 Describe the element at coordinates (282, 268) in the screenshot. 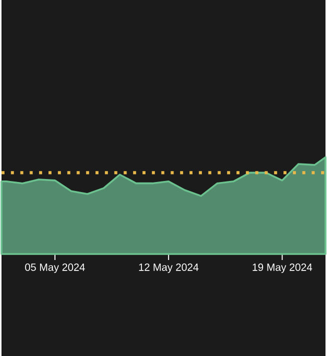

I see `x-tick-label: 19 May 2024` at that location.